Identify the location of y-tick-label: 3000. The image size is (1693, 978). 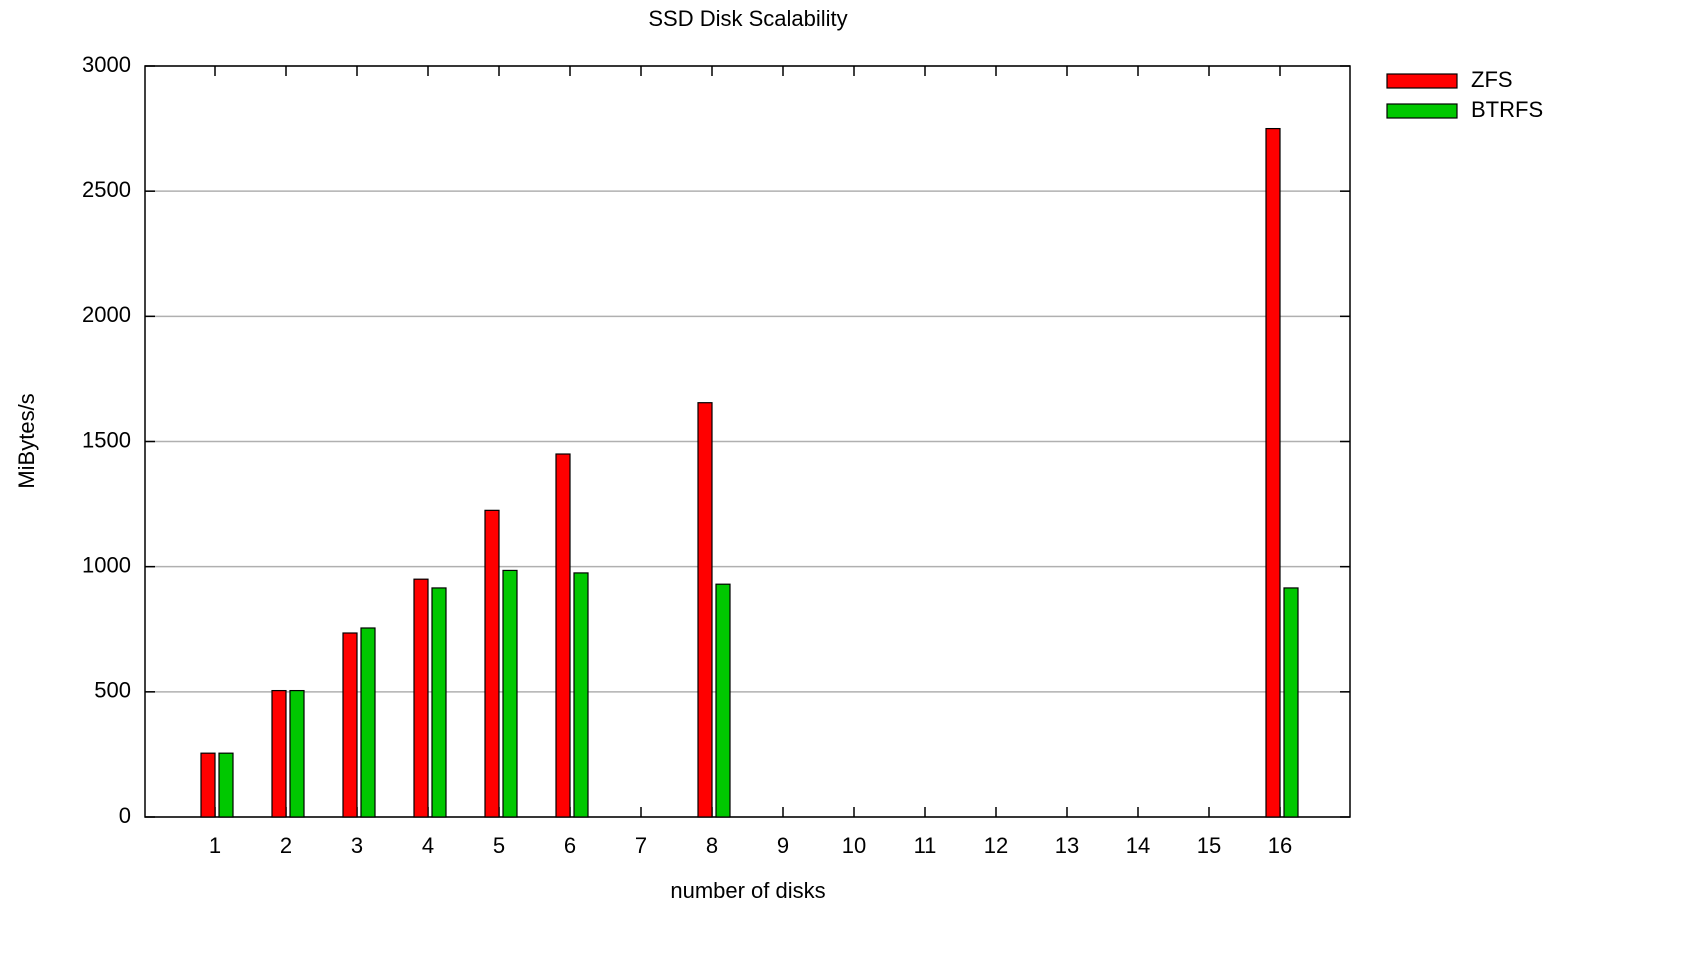
(106, 64).